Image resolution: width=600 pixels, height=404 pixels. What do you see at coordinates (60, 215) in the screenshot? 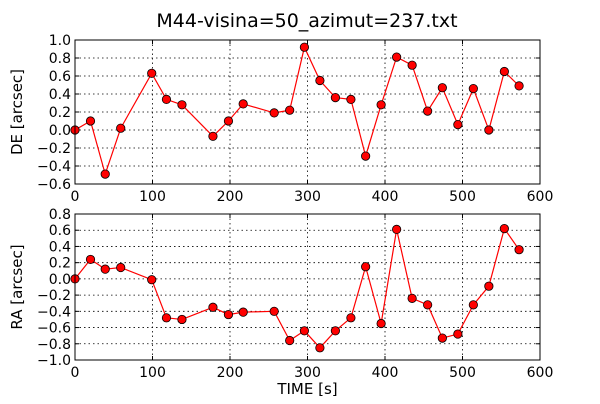
I see `ra-ytick-label: 0.8` at bounding box center [60, 215].